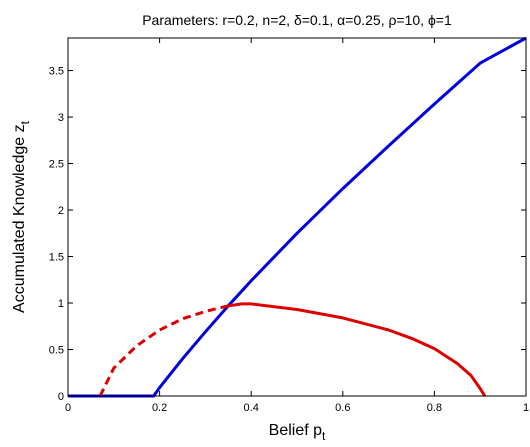 This screenshot has width=530, height=447. I want to click on y-axis-label-sub: t, so click(25, 122).